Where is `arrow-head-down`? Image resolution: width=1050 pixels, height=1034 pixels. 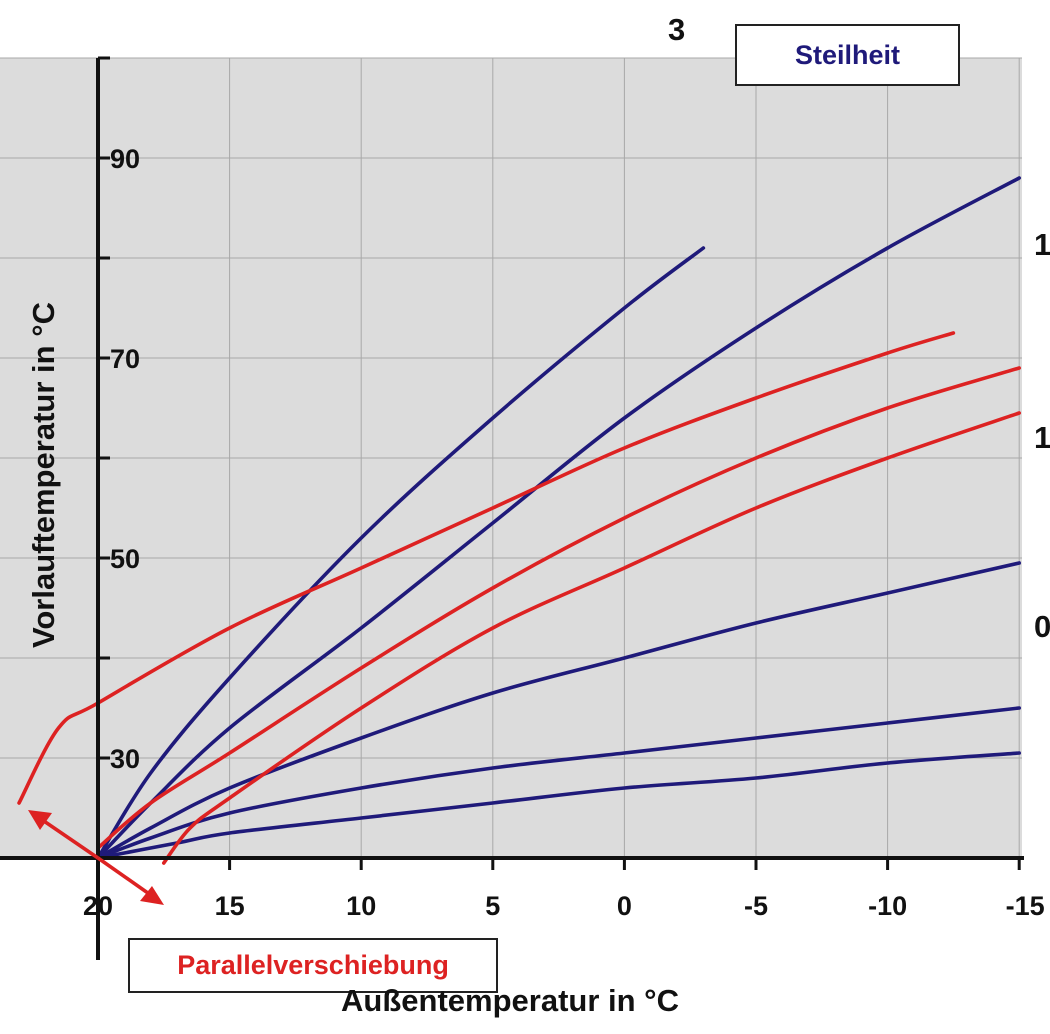
arrow-head-down is located at coordinates (152, 895).